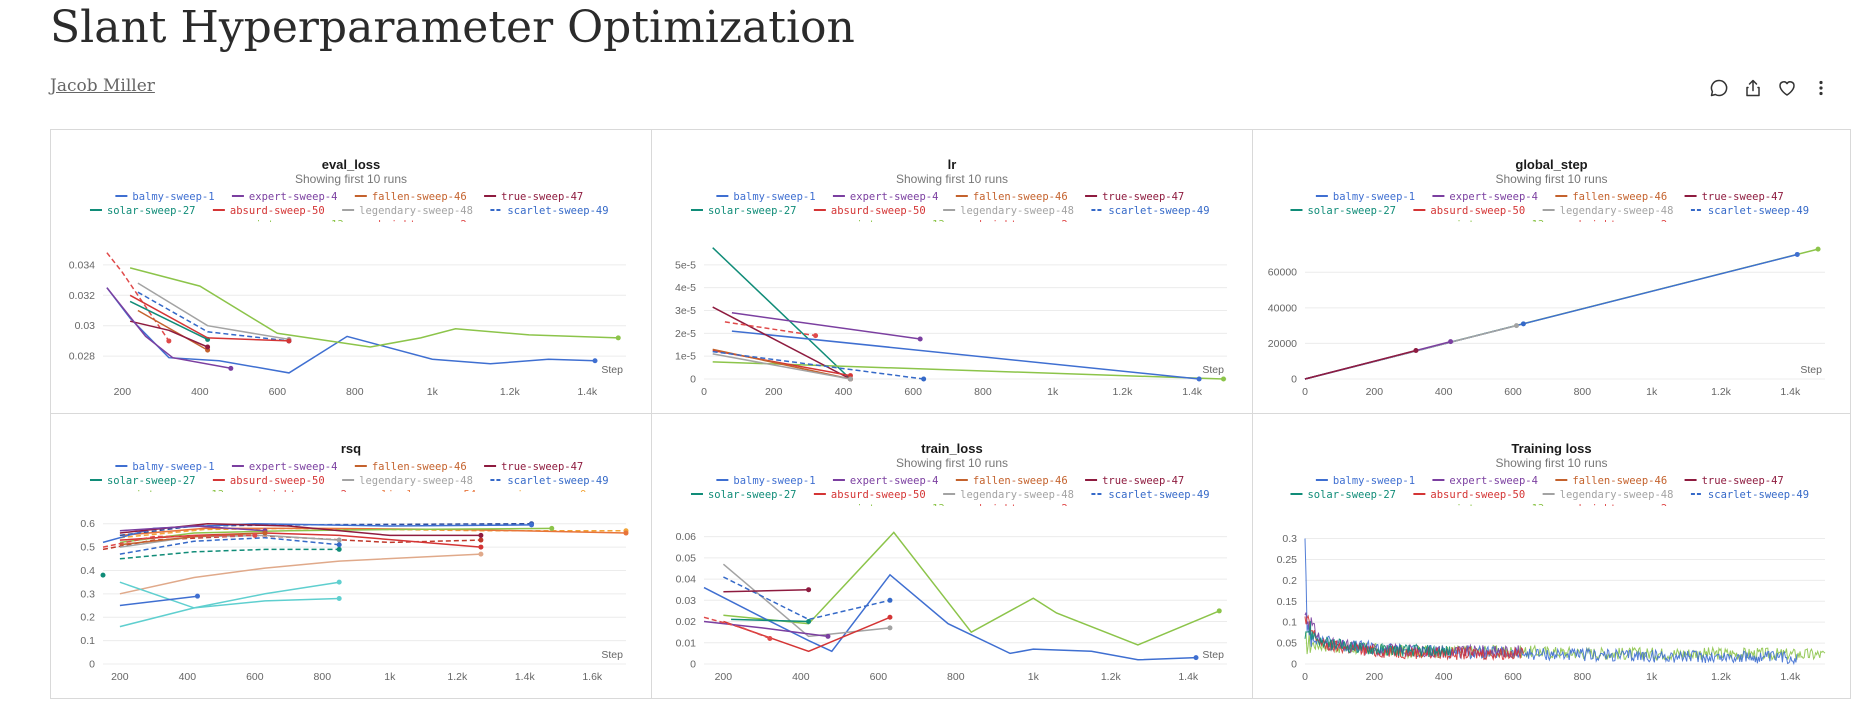  Describe the element at coordinates (102, 86) in the screenshot. I see `author-link: Jacob Miller` at that location.